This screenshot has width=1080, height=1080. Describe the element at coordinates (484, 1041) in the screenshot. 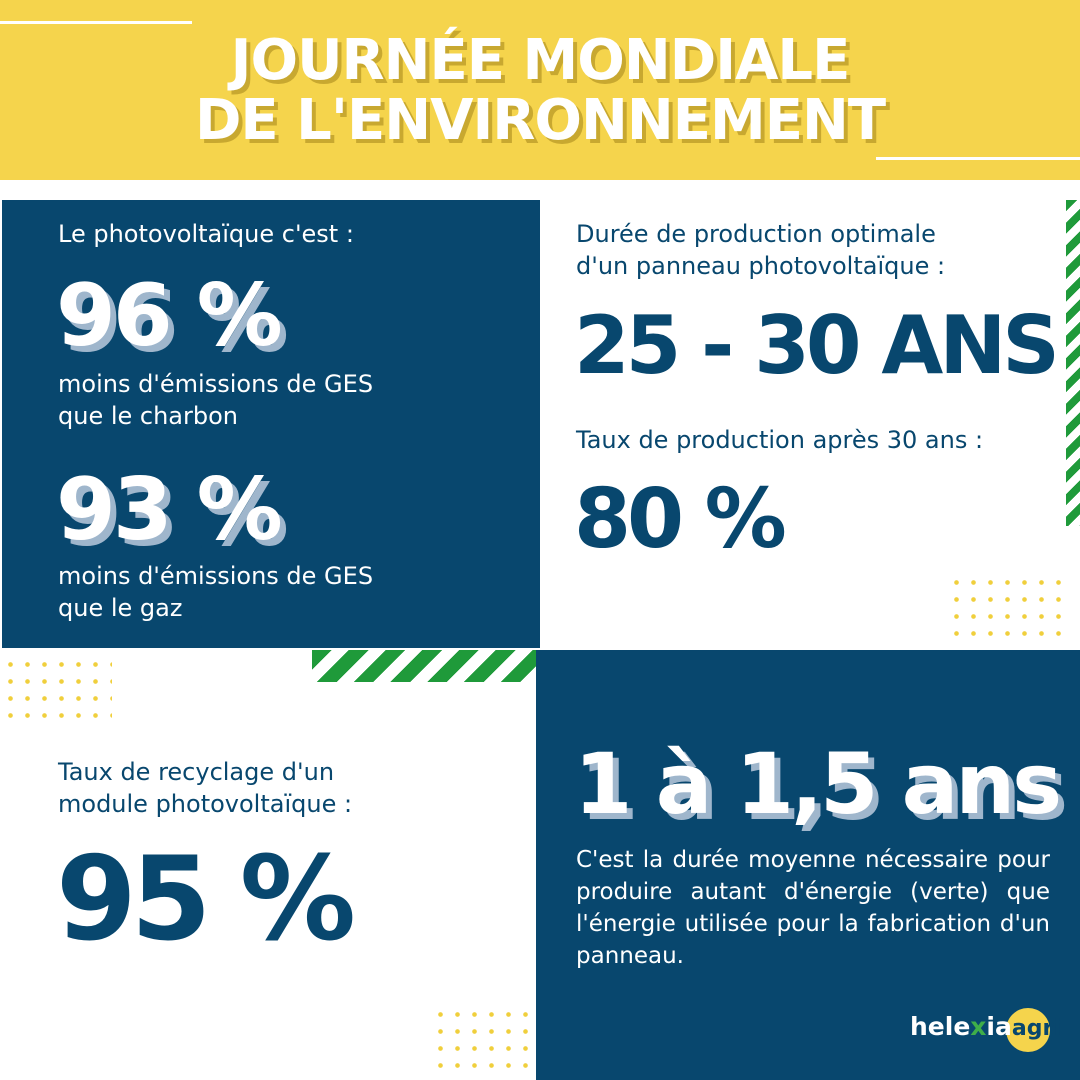

I see `decor-dots-bottom` at that location.